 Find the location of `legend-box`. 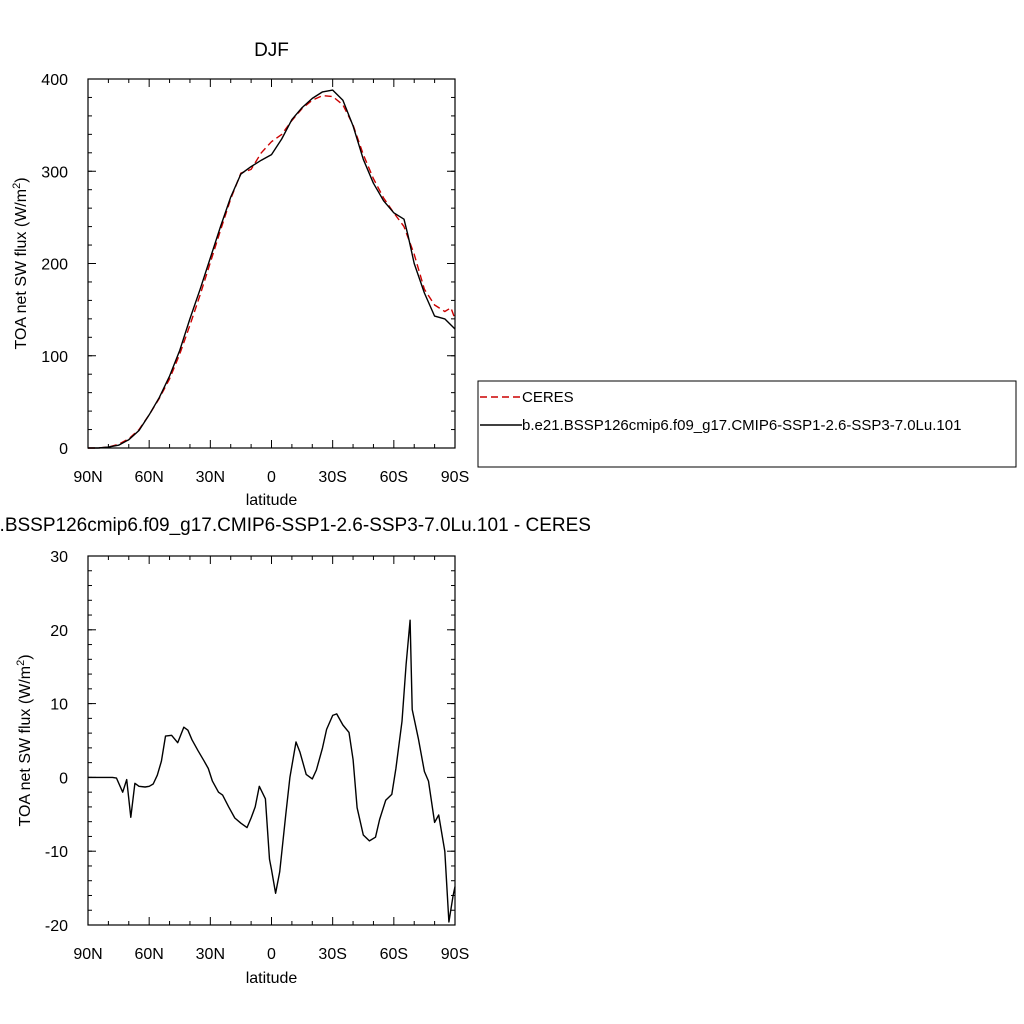

legend-box is located at coordinates (747, 424).